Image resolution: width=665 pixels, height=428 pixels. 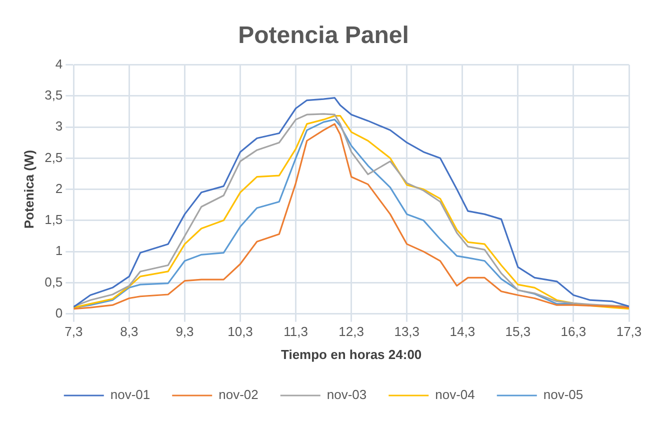 What do you see at coordinates (240, 332) in the screenshot?
I see `x-tick-label: 10,3` at bounding box center [240, 332].